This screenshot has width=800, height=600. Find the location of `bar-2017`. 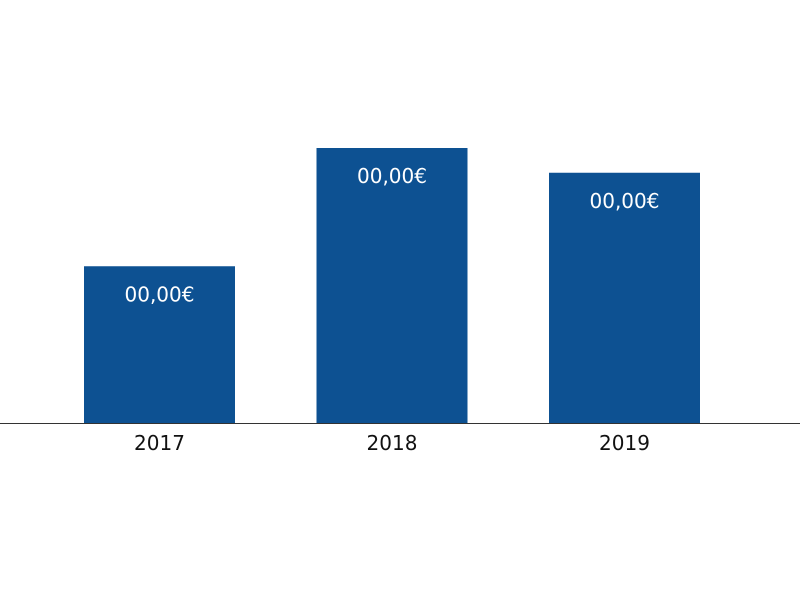

bar-2017 is located at coordinates (159, 344).